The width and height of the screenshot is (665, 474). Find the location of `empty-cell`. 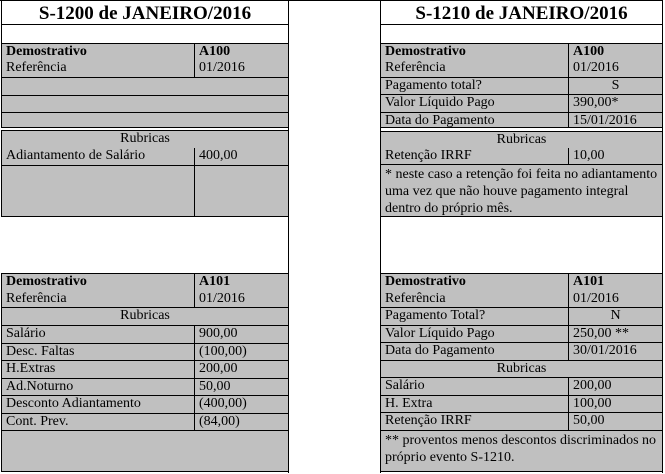

empty-cell is located at coordinates (241, 191).